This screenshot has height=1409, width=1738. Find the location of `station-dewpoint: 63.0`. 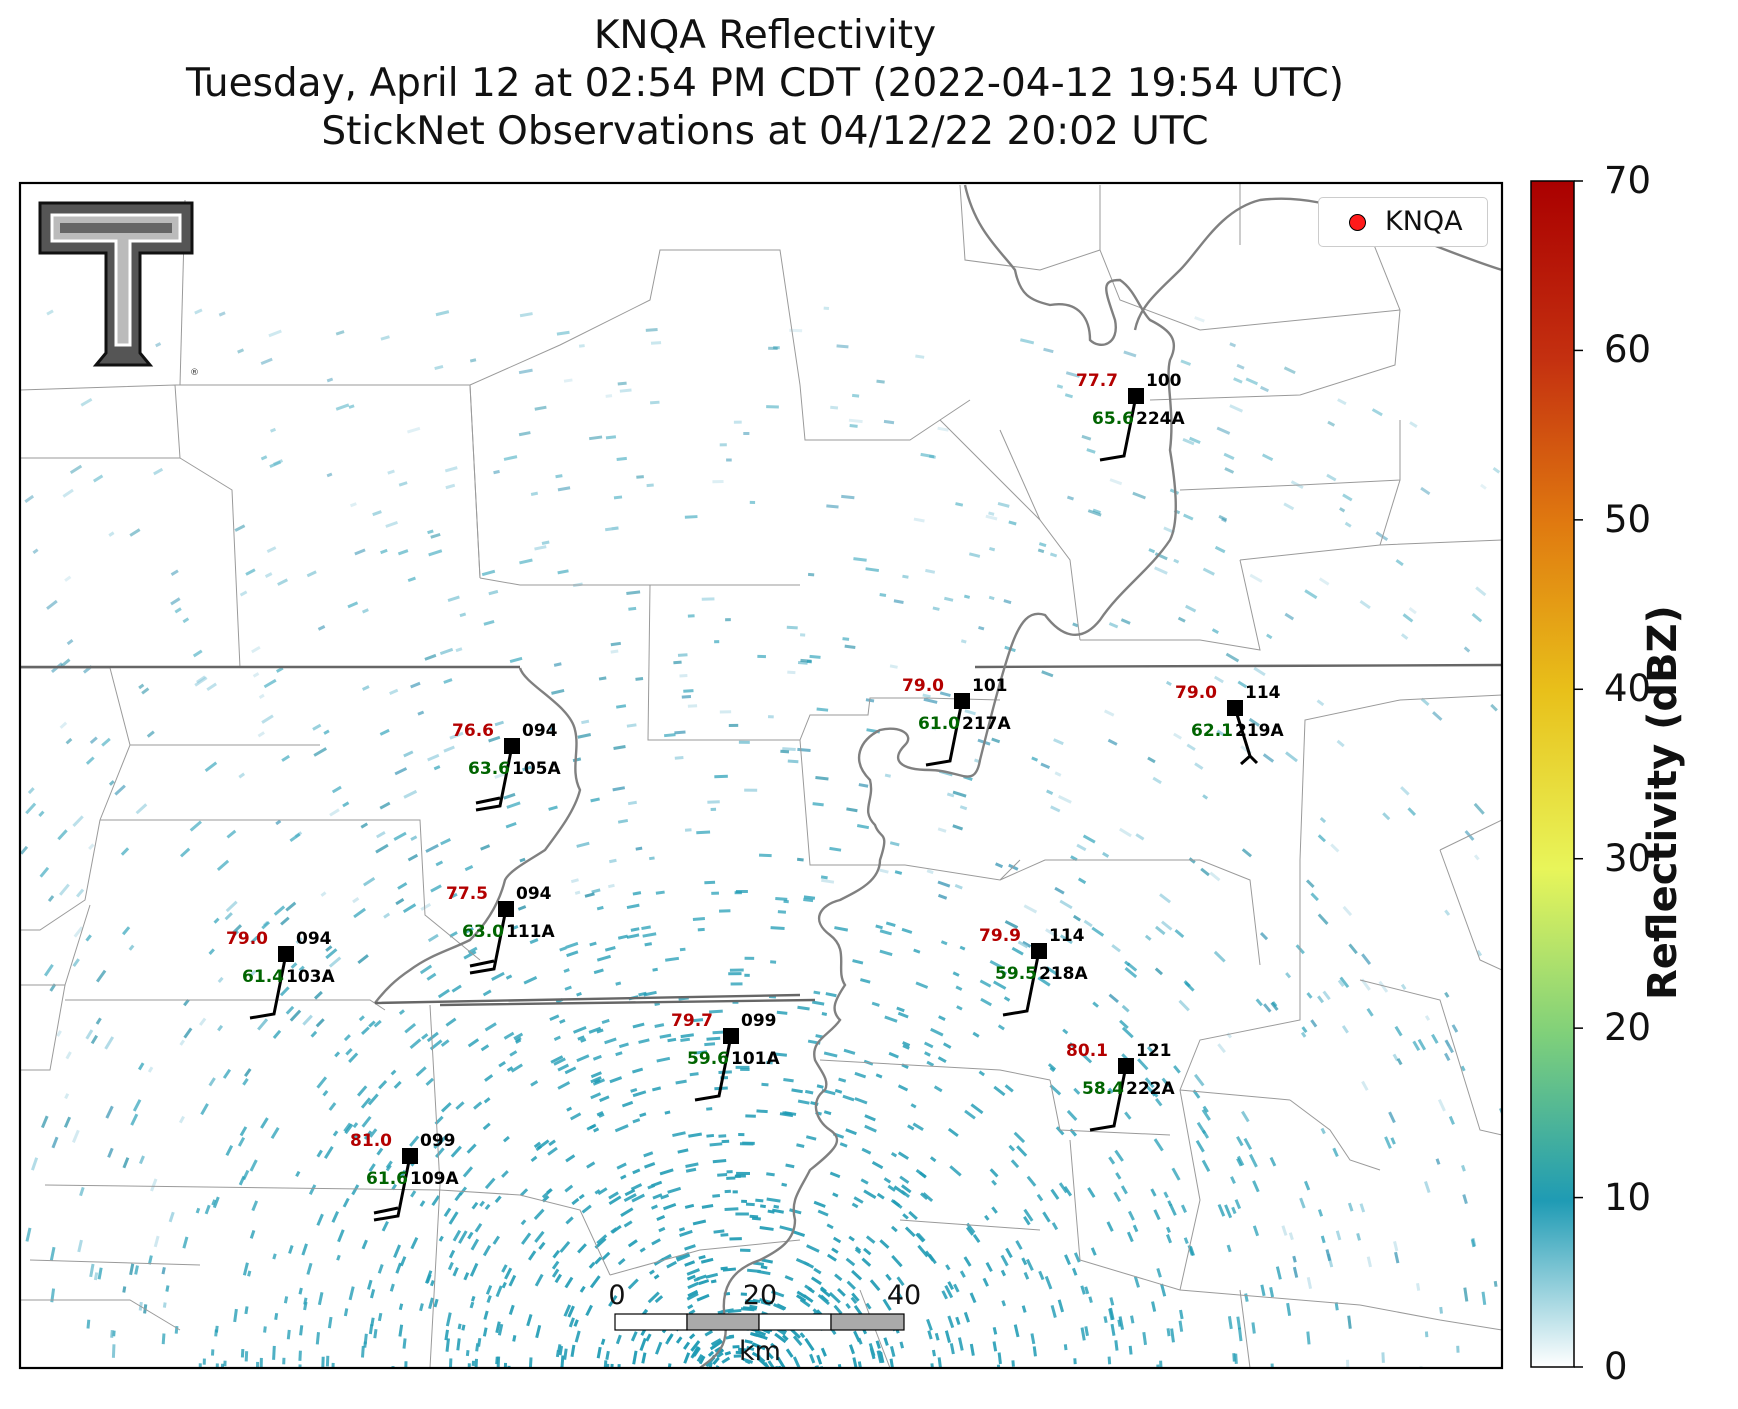

station-dewpoint: 63.0 is located at coordinates (483, 932).